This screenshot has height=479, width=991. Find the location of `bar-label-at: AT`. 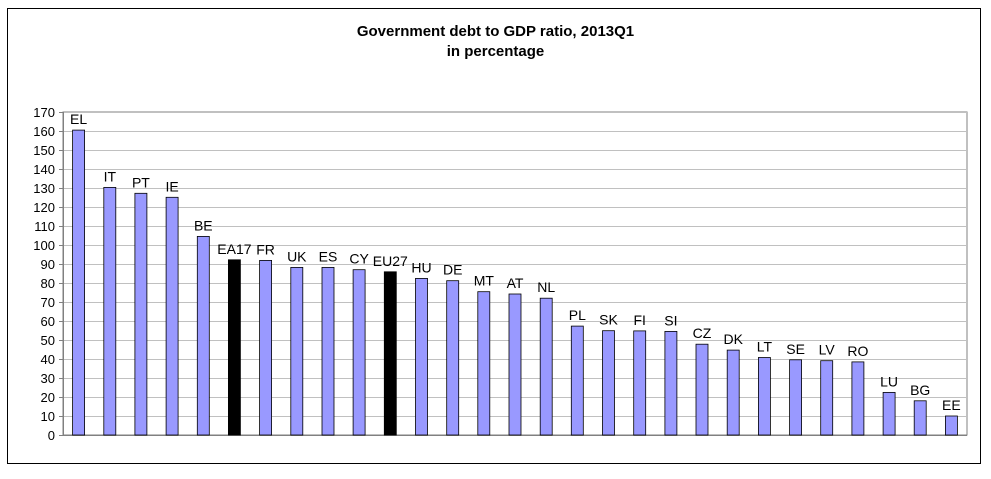

bar-label-at: AT is located at coordinates (515, 283).